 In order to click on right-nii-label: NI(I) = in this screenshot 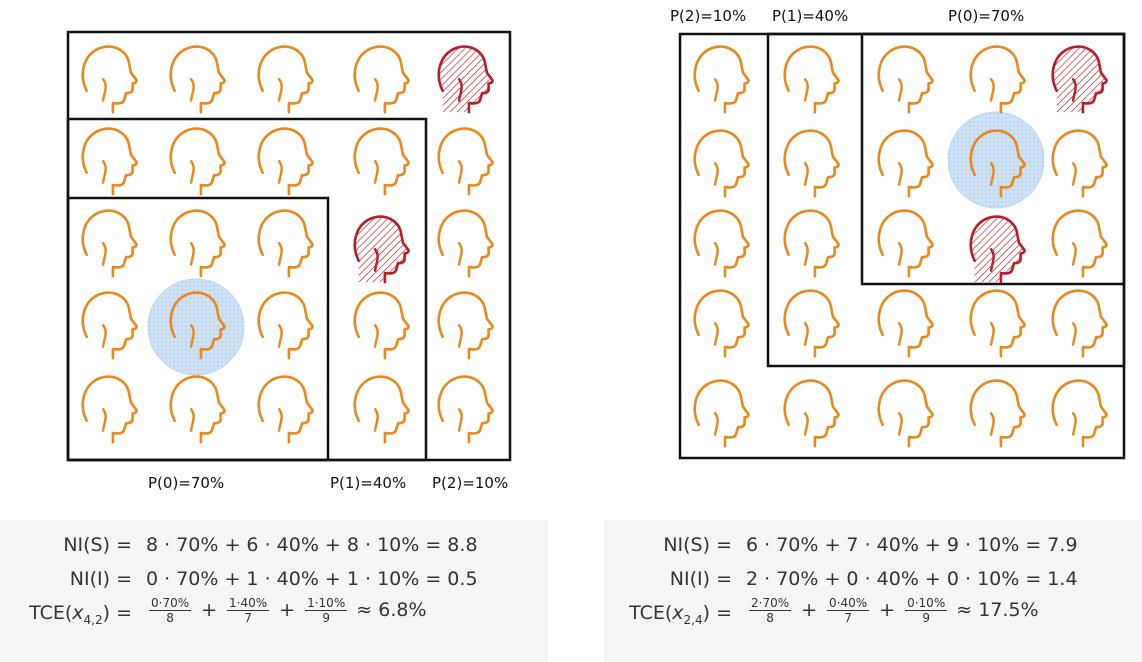, I will do `click(700, 579)`.